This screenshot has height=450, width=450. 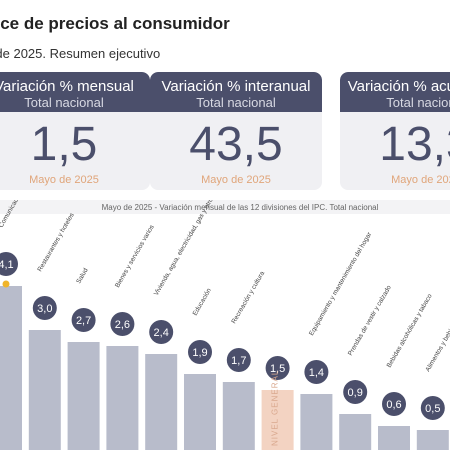 What do you see at coordinates (341, 283) in the screenshot?
I see `category-label: Equipamiento y mantenimiento del hogar` at bounding box center [341, 283].